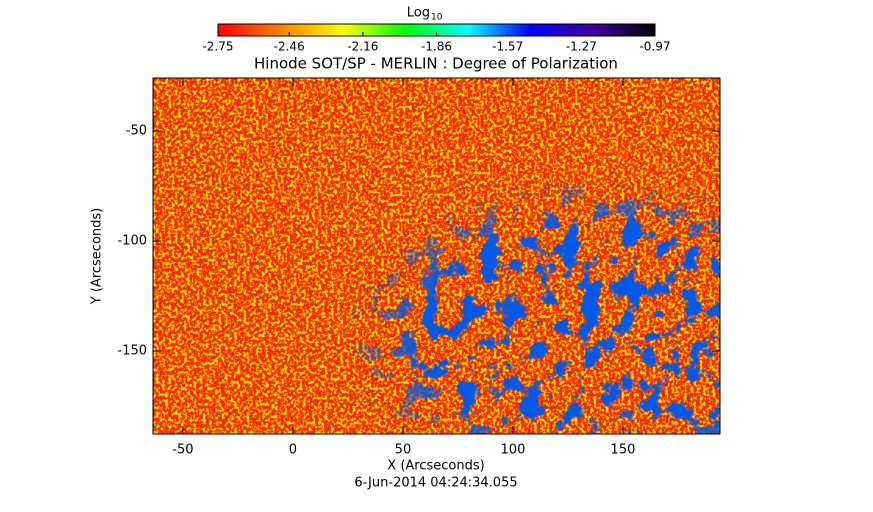  What do you see at coordinates (507, 47) in the screenshot?
I see `colorbar-tick-label: -1.57` at bounding box center [507, 47].